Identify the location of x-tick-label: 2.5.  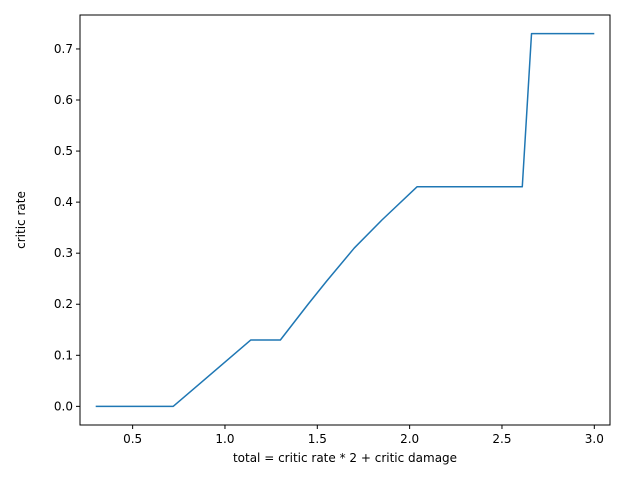
(501, 439).